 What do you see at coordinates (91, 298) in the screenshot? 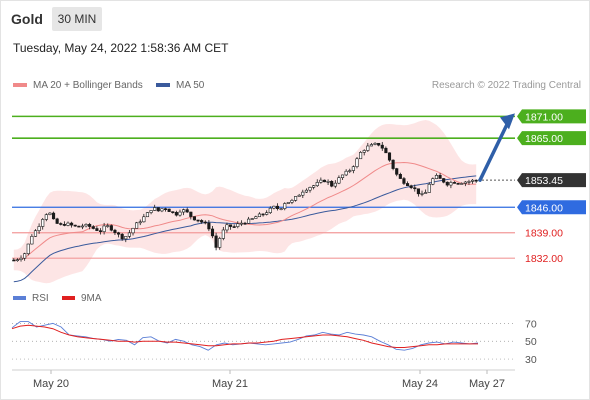
I see `legend-rsi-ma-label: 9MA` at bounding box center [91, 298].